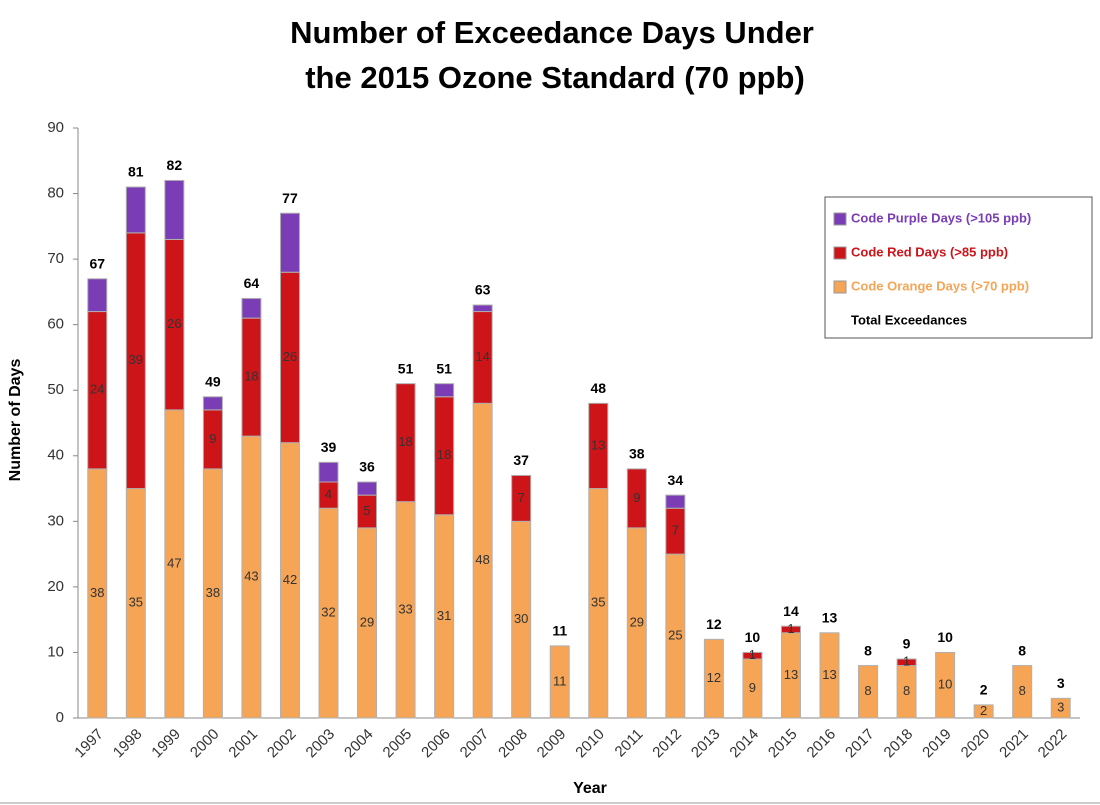  I want to click on x-tick-label: 2004, so click(359, 744).